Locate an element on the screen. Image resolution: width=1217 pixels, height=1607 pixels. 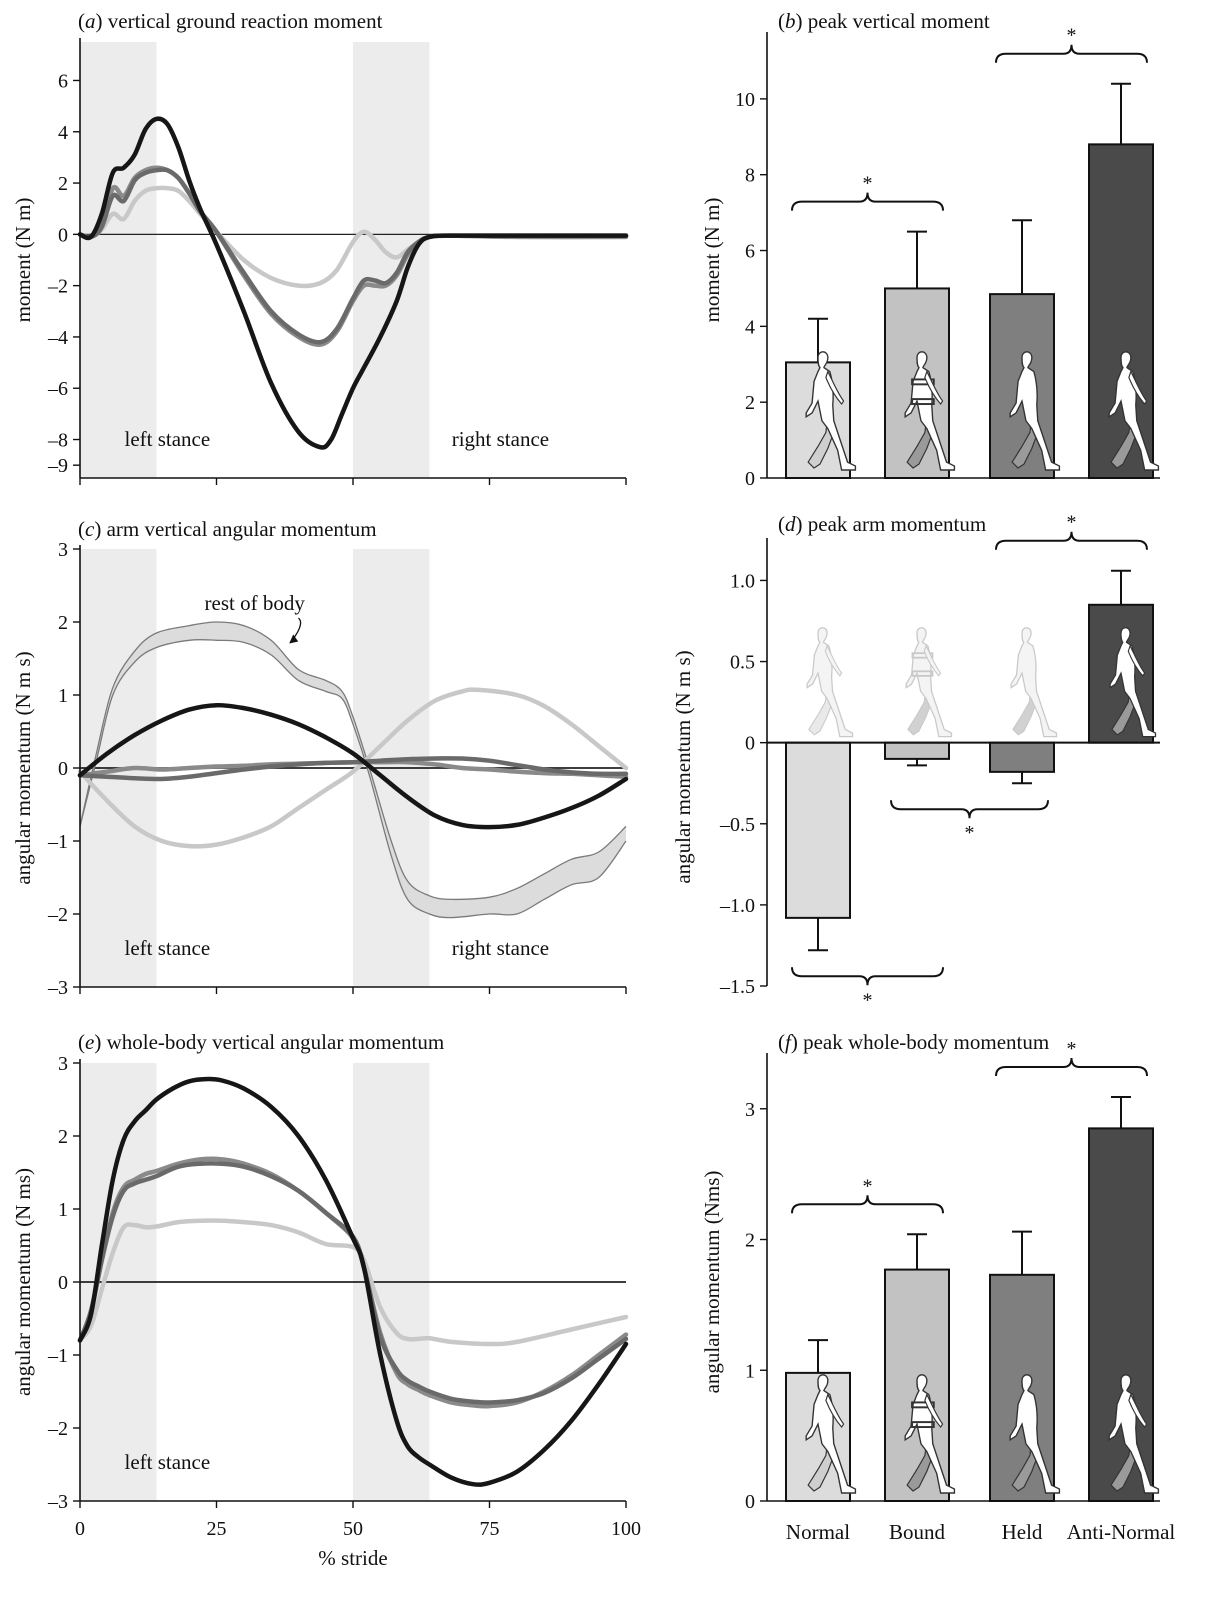
y-tick-label: –1 is located at coordinates (57, 842).